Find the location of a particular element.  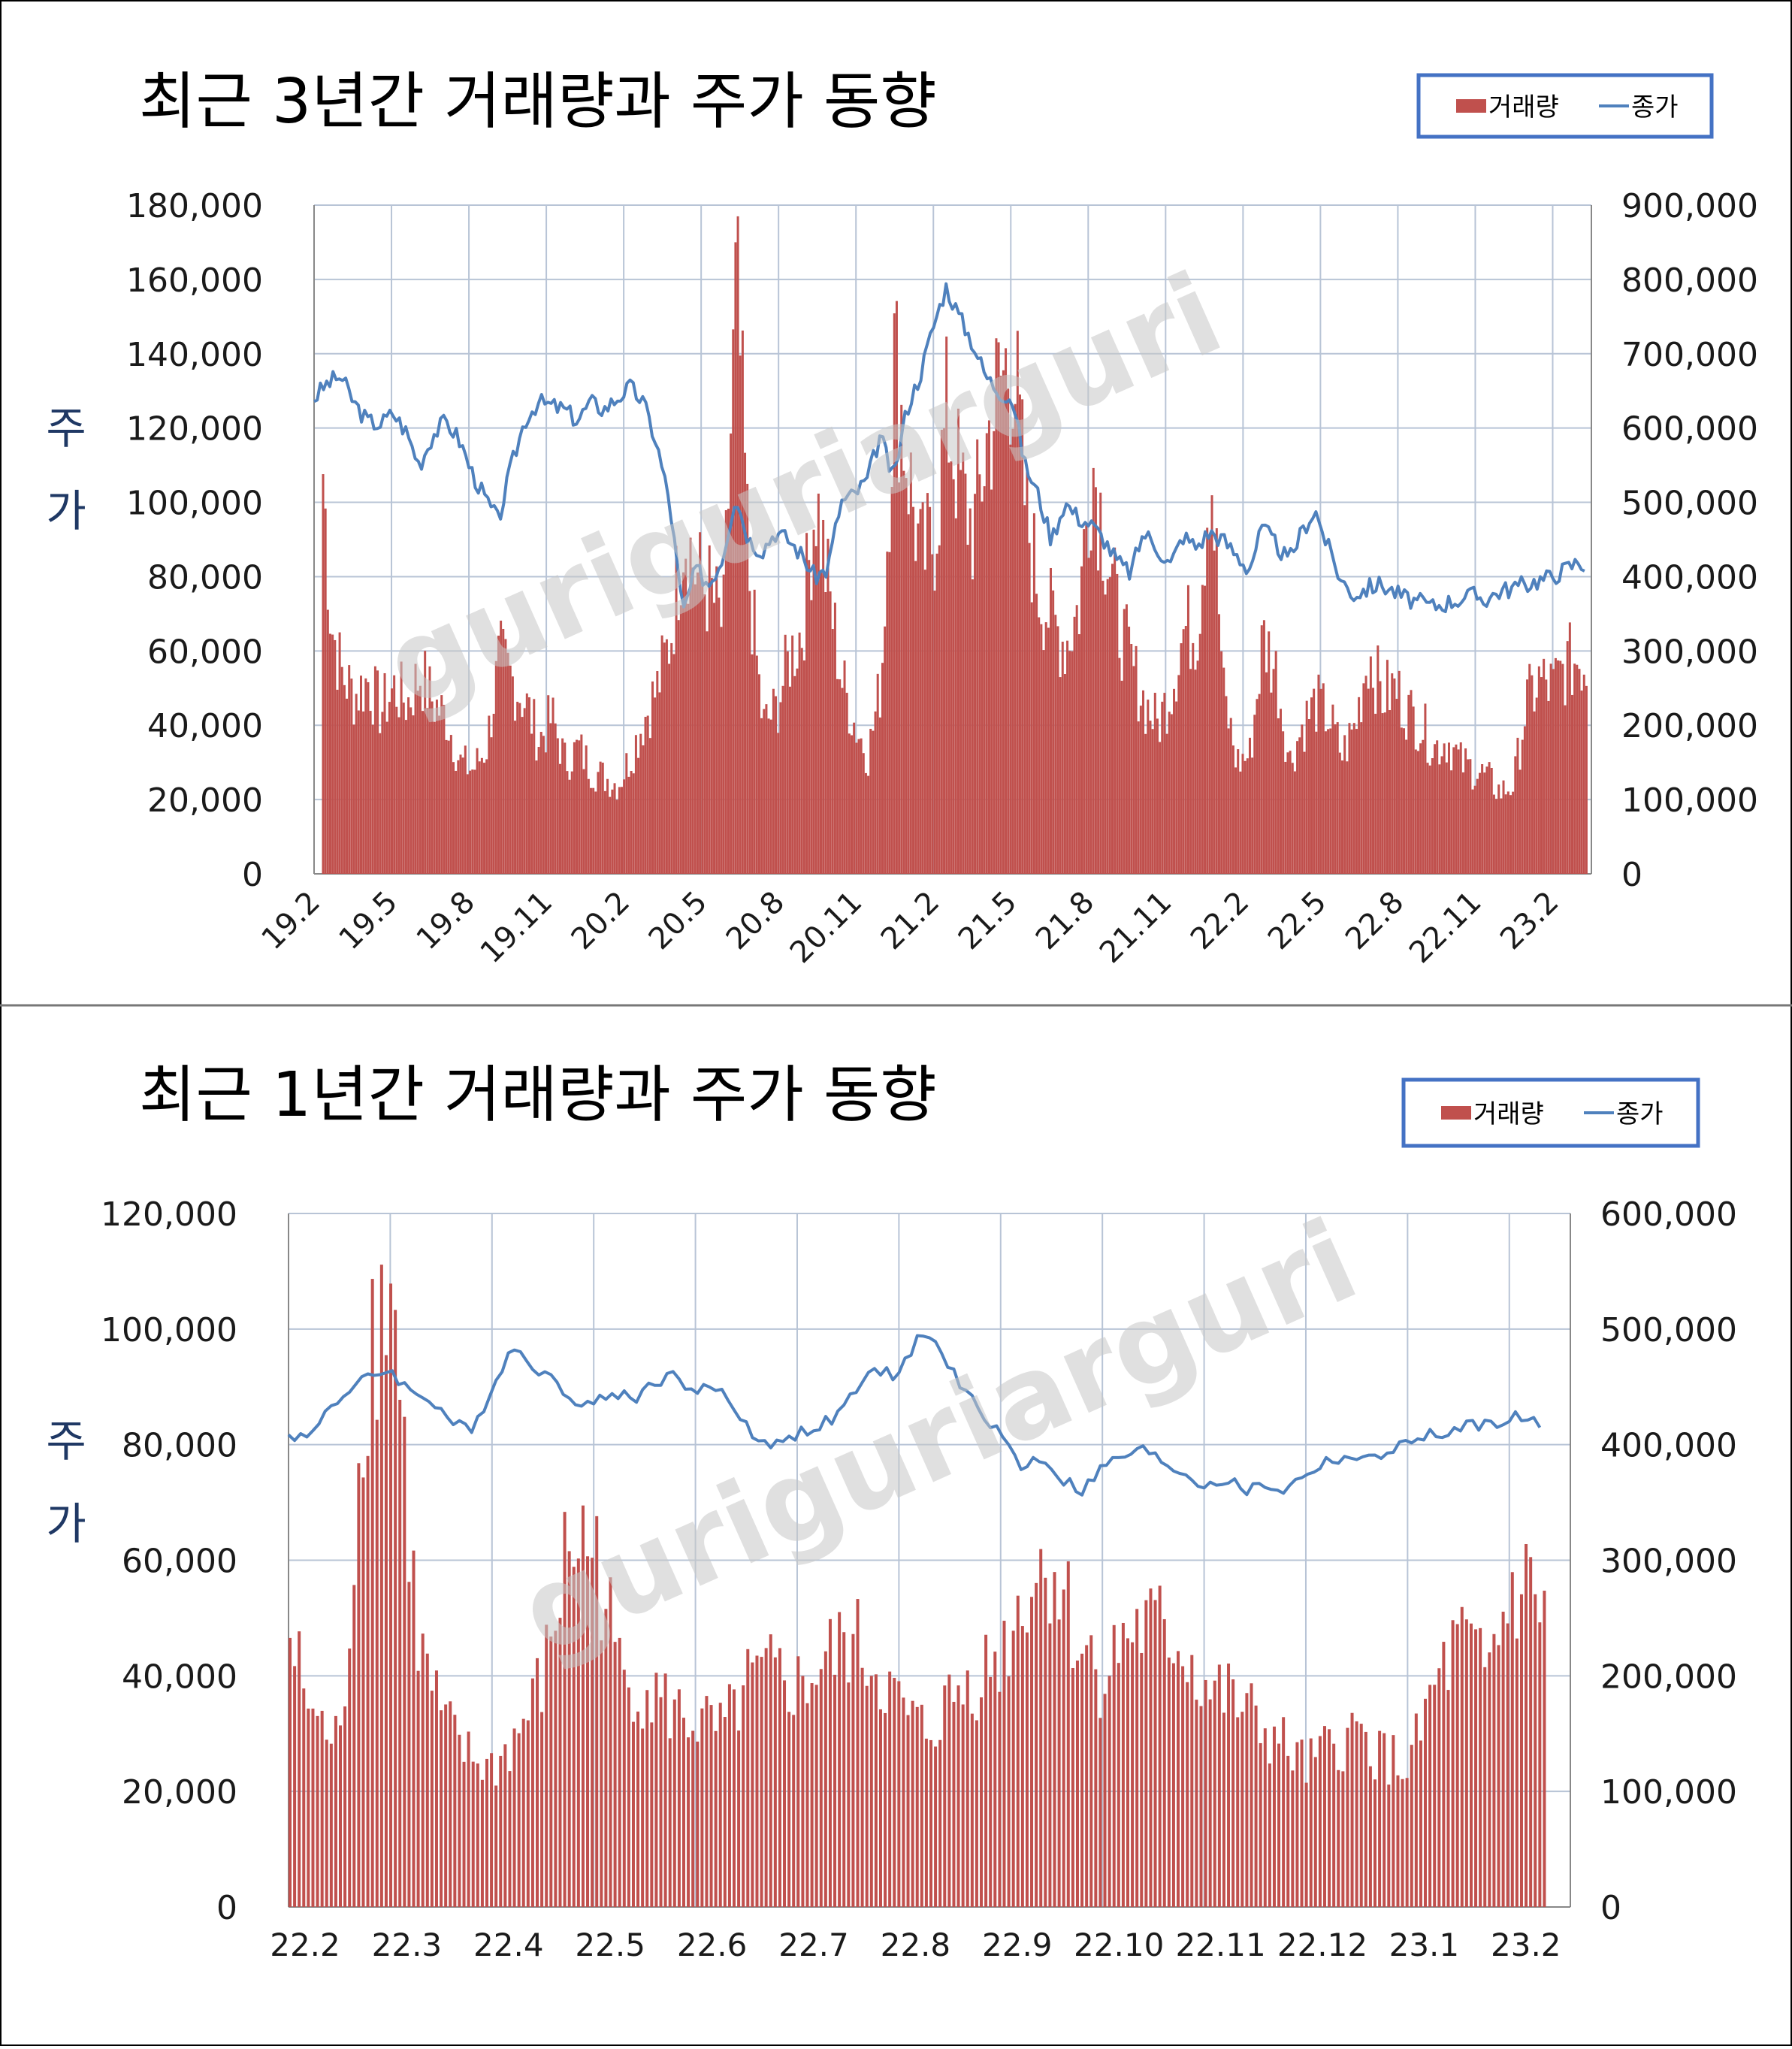

chart1-right-tick-label: 600,000 is located at coordinates (1689, 430).